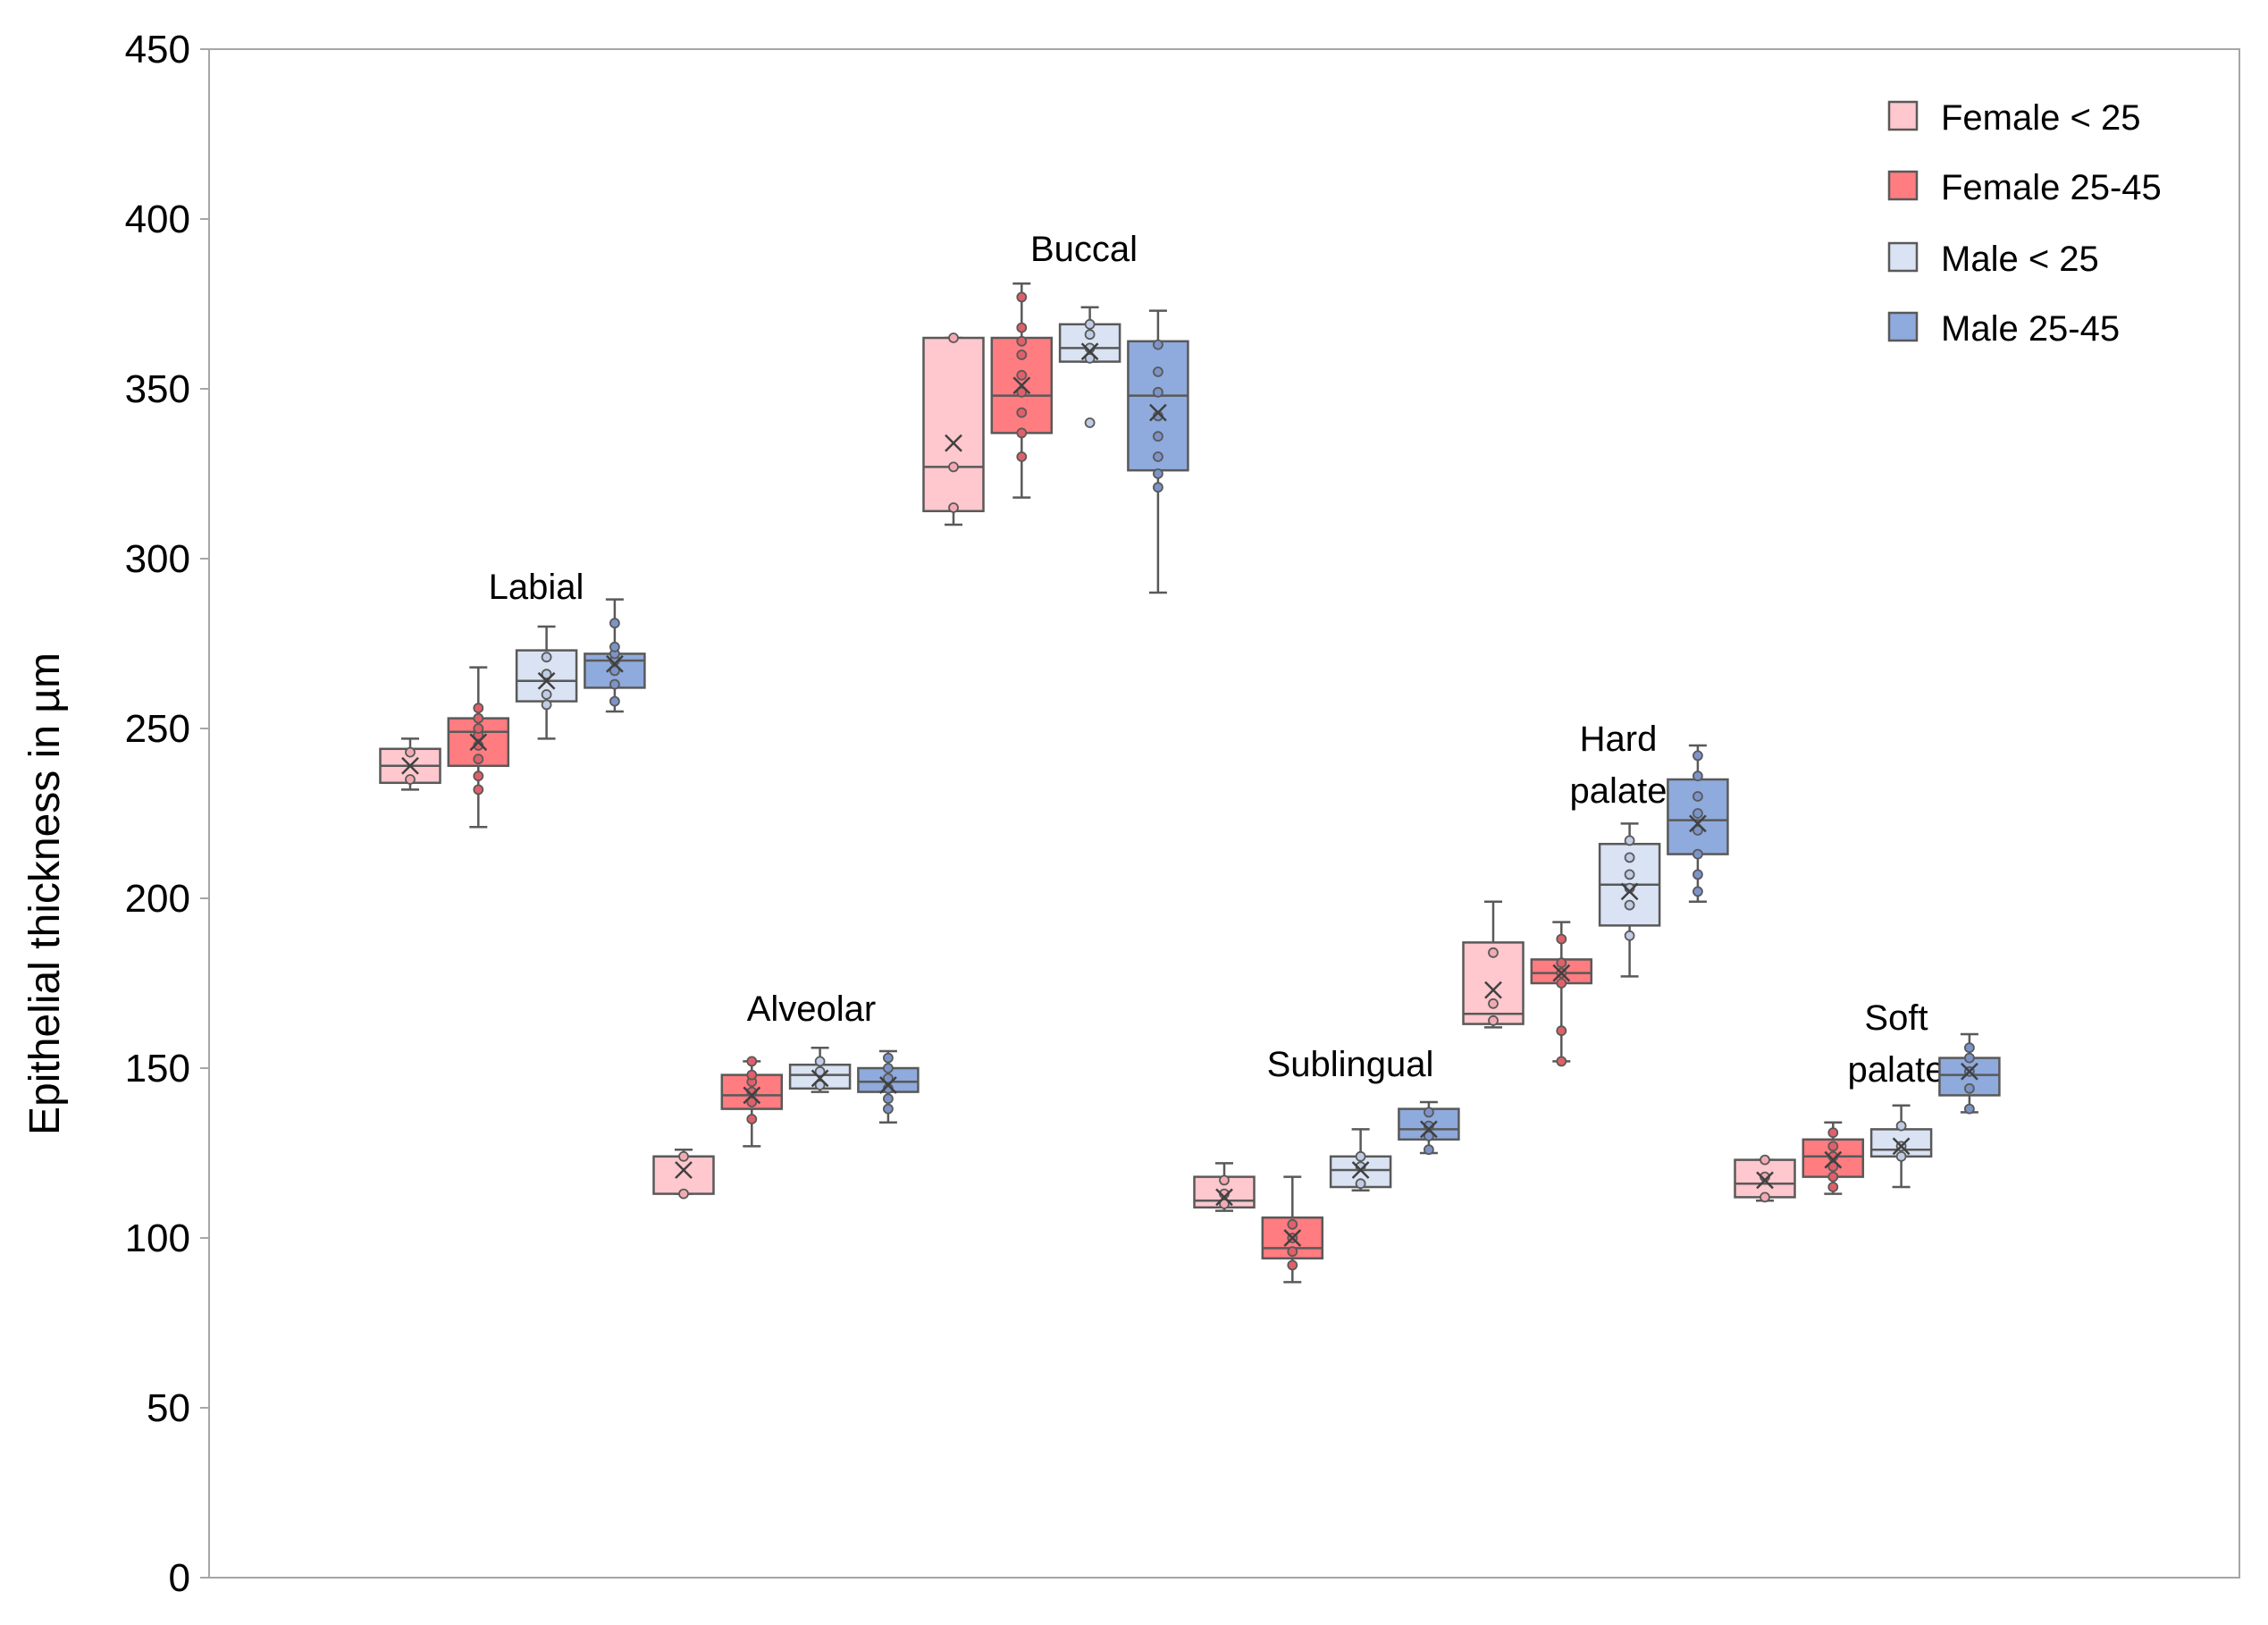 The image size is (2268, 1625). I want to click on legend-label: Male 25-45, so click(2030, 329).